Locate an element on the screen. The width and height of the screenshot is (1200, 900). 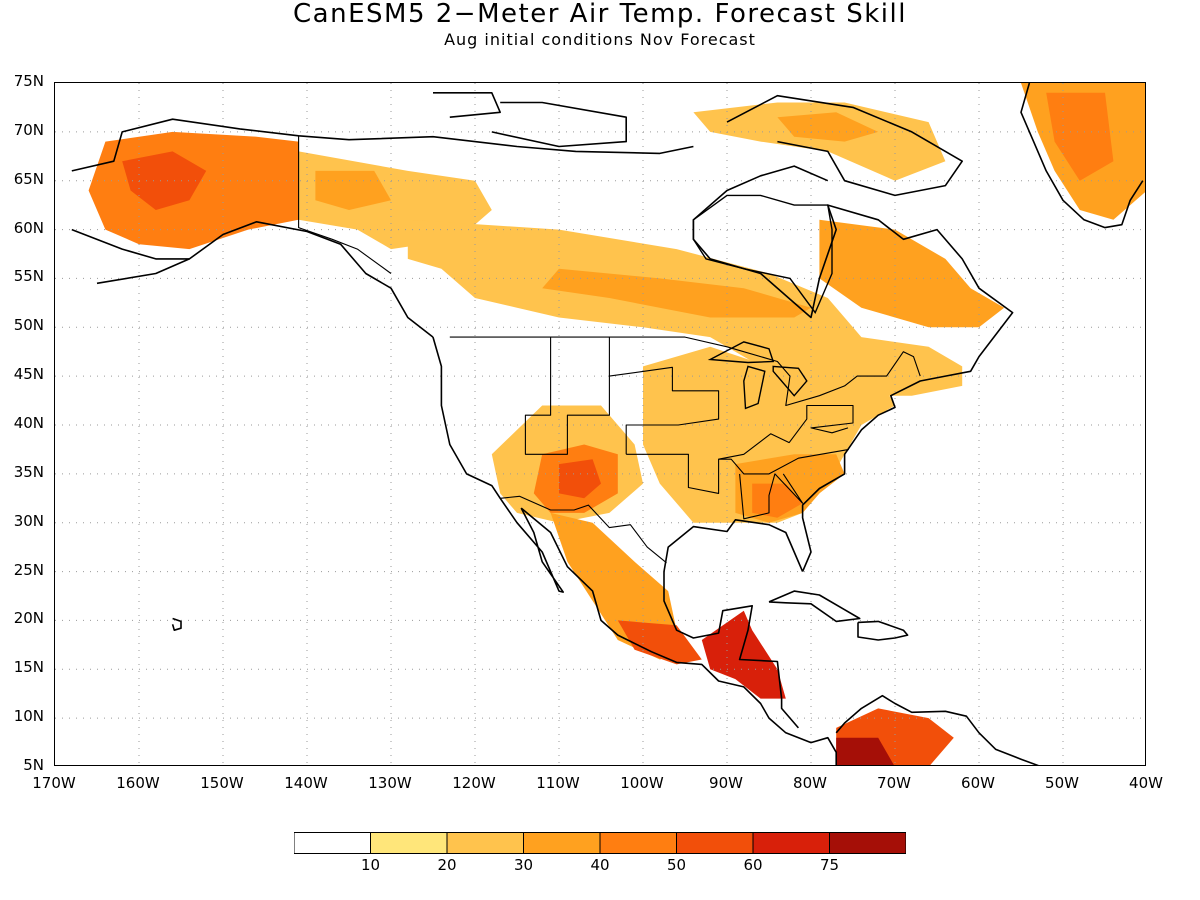
colorbar is located at coordinates (600, 843).